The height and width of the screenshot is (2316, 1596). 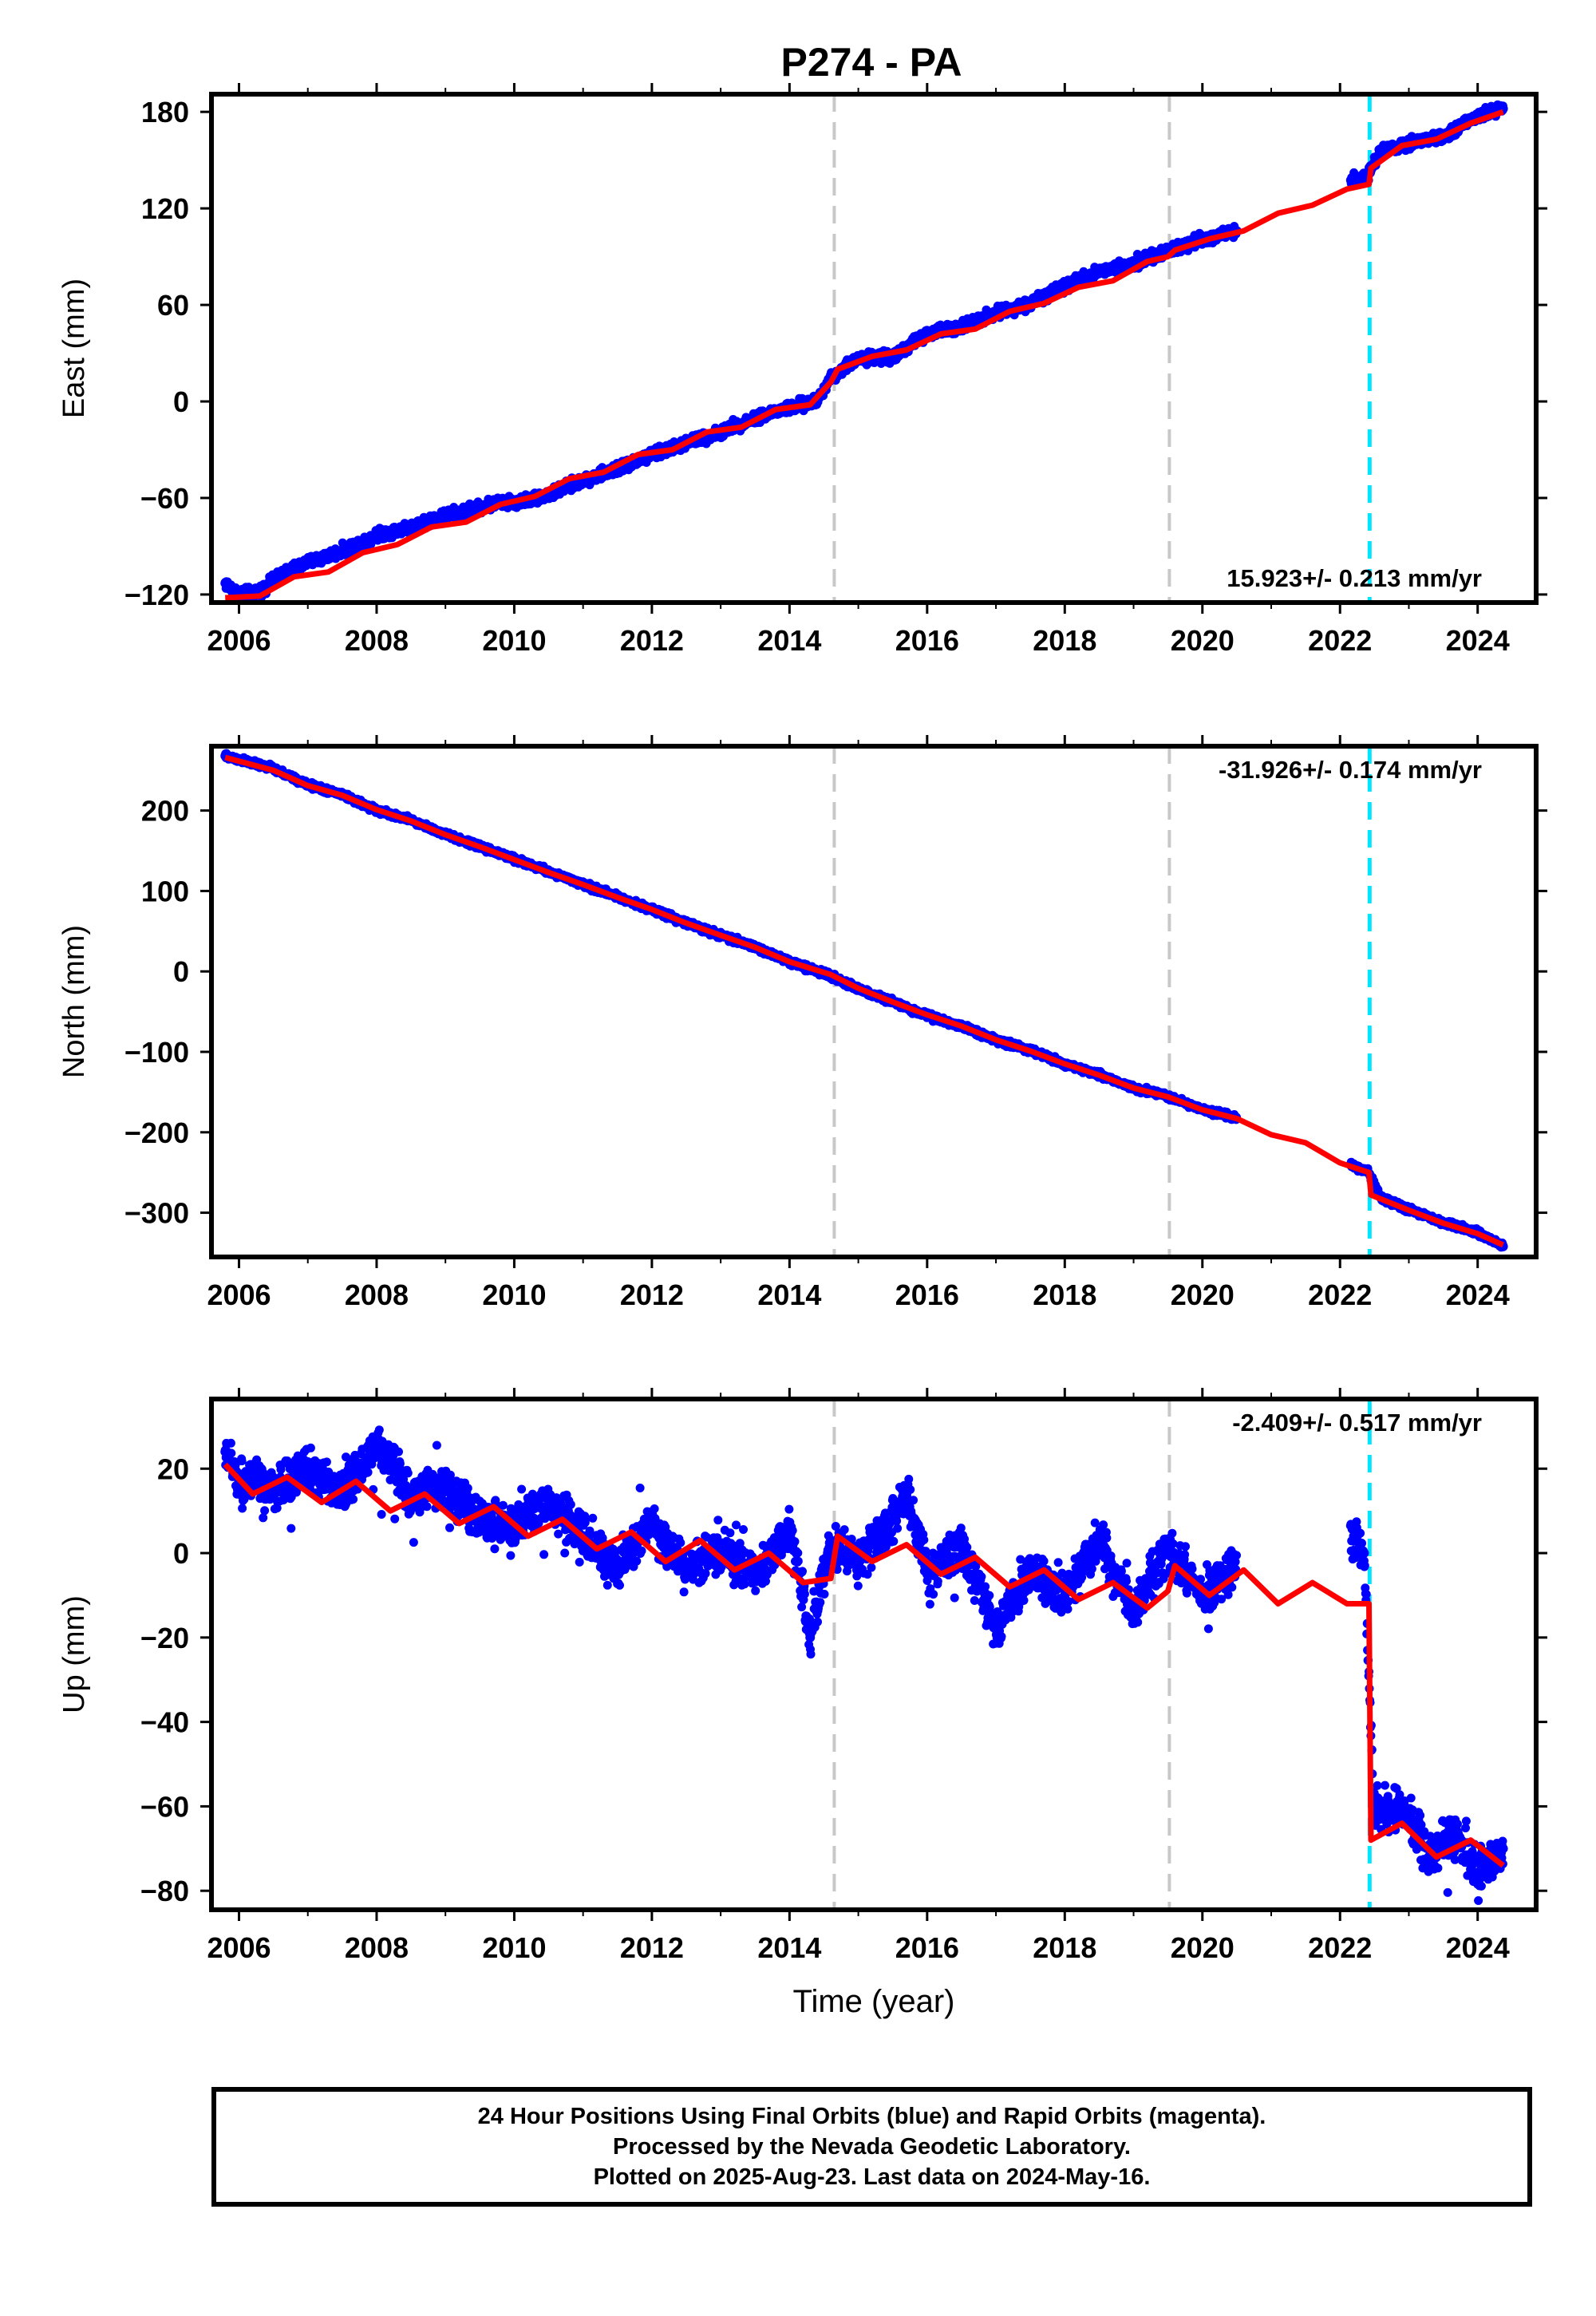 I want to click on east-ytick-label-120: 120, so click(x=165, y=208).